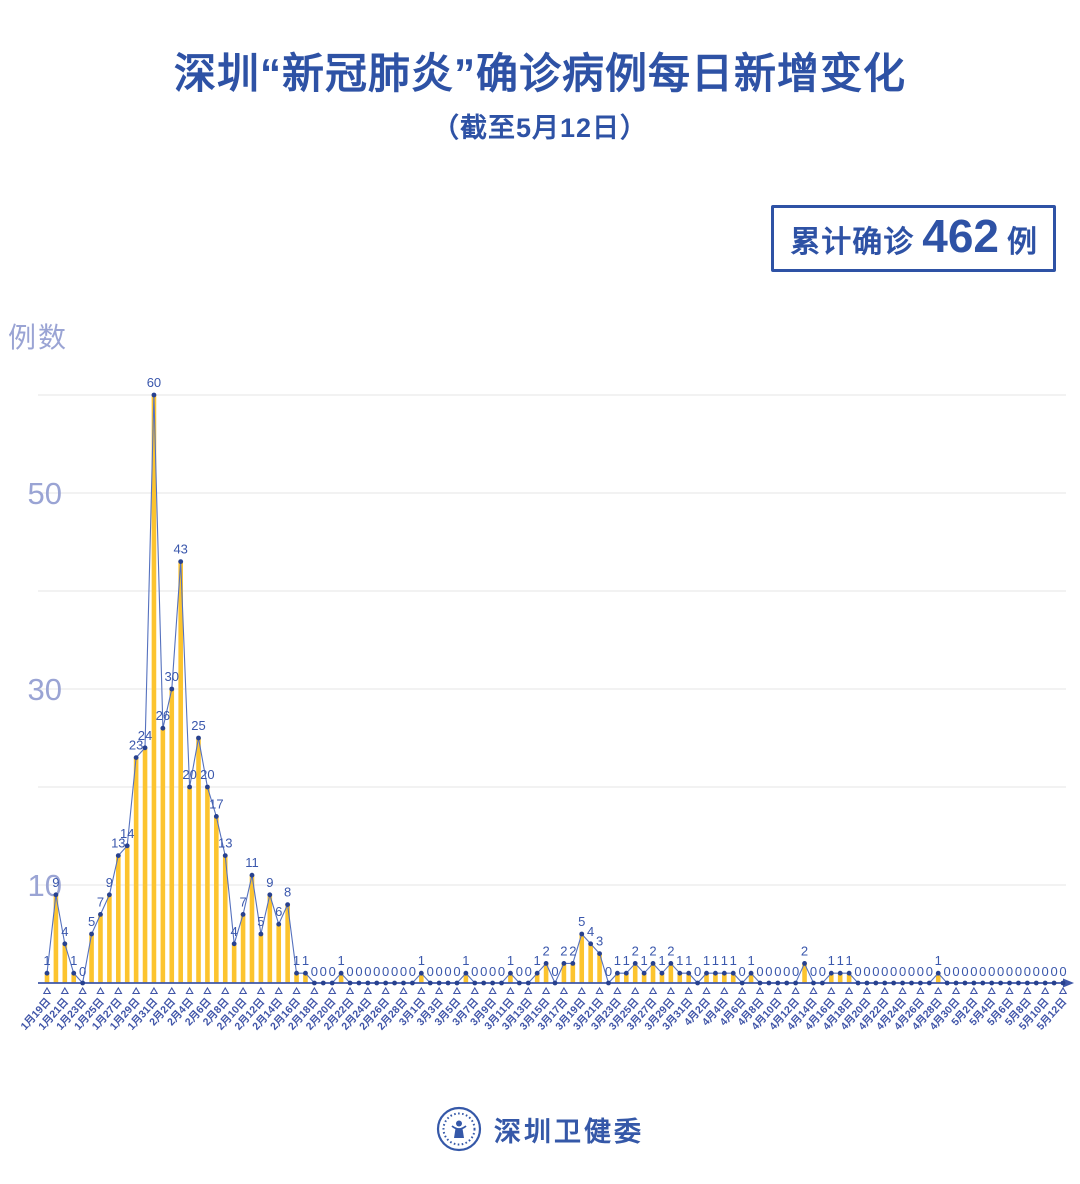 The height and width of the screenshot is (1184, 1080). I want to click on badge-prefix-label: 累计确诊, so click(852, 242).